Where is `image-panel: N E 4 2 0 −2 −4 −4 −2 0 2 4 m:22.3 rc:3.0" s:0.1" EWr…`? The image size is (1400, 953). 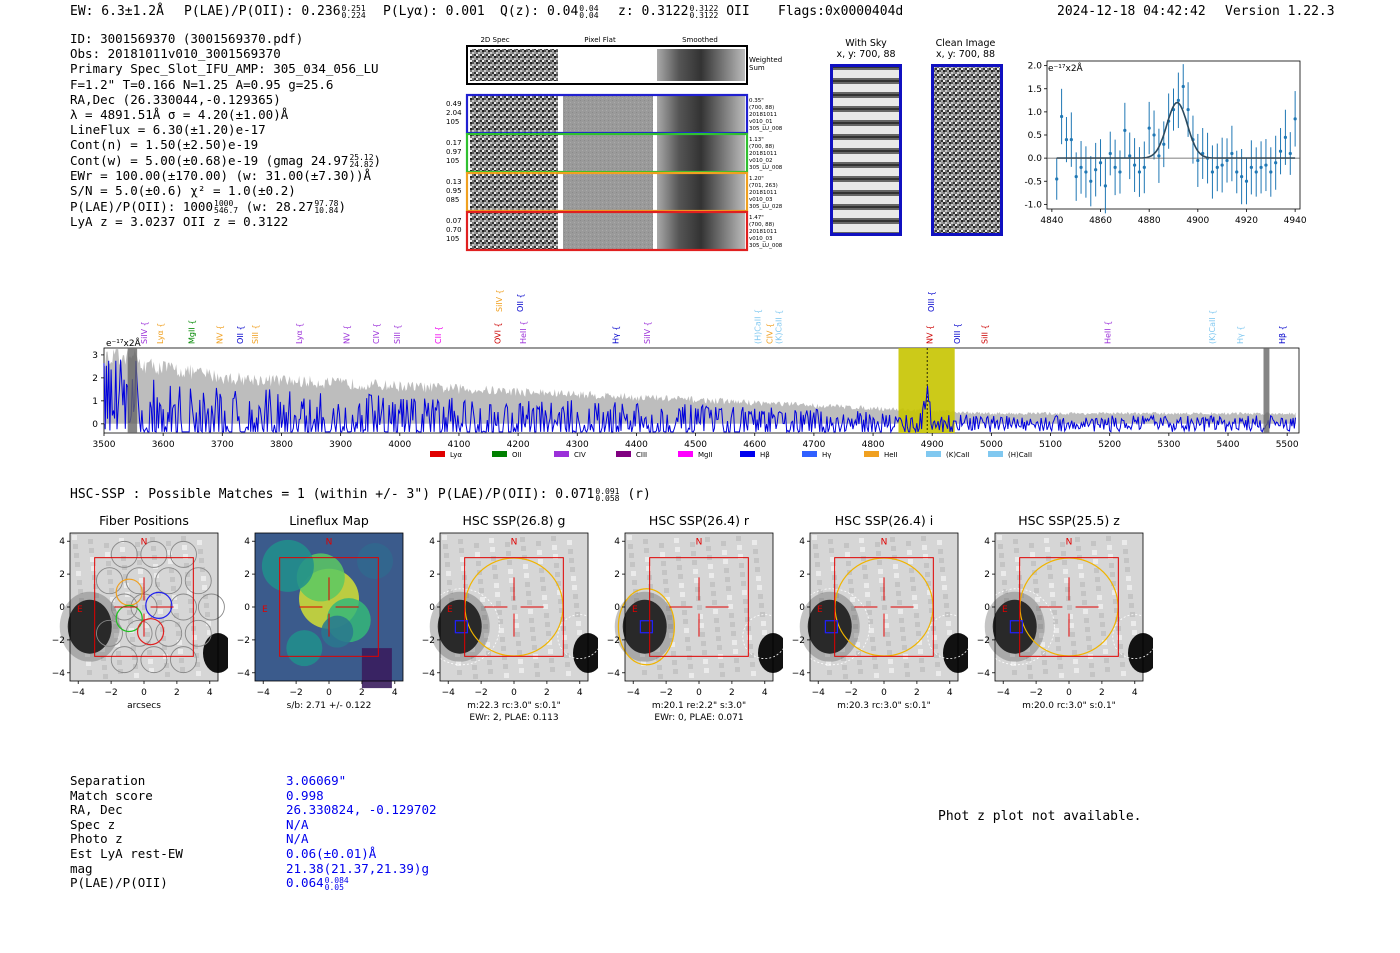
image-panel: N E 4 2 0 −2 −4 −4 −2 0 2 4 m:22.3 rc:3.0" s:0.1" EWr… is located at coordinates (510, 627).